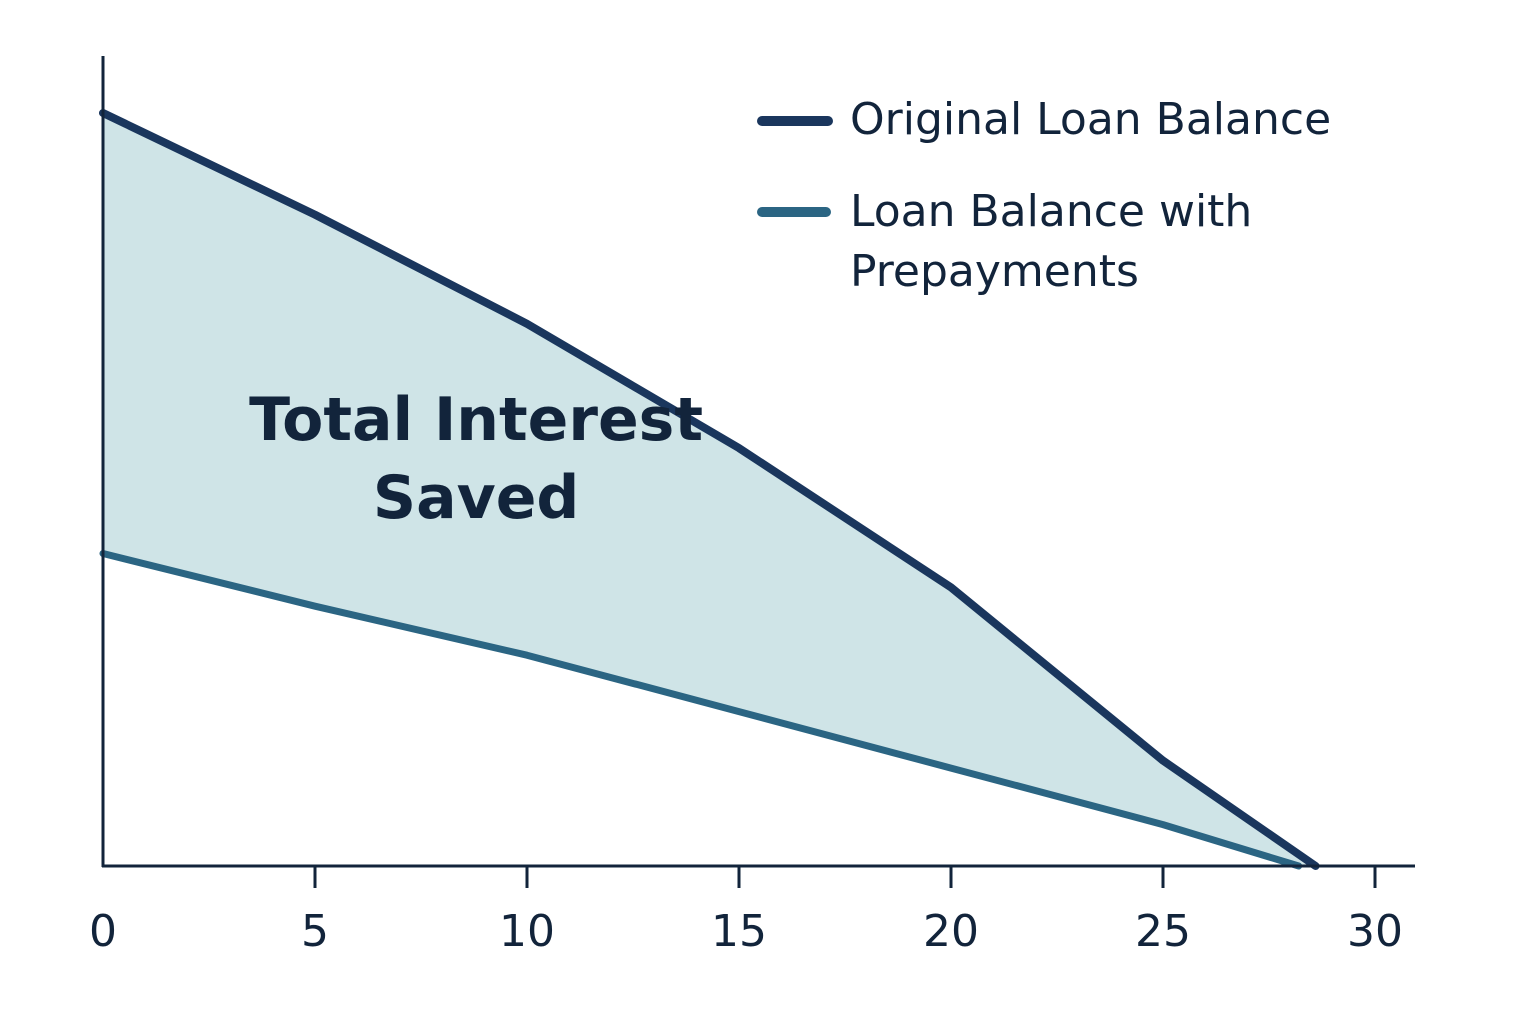 Image resolution: width=1536 pixels, height=1024 pixels. Describe the element at coordinates (1090, 119) in the screenshot. I see `legend-label-original: Original Loan Balance` at that location.